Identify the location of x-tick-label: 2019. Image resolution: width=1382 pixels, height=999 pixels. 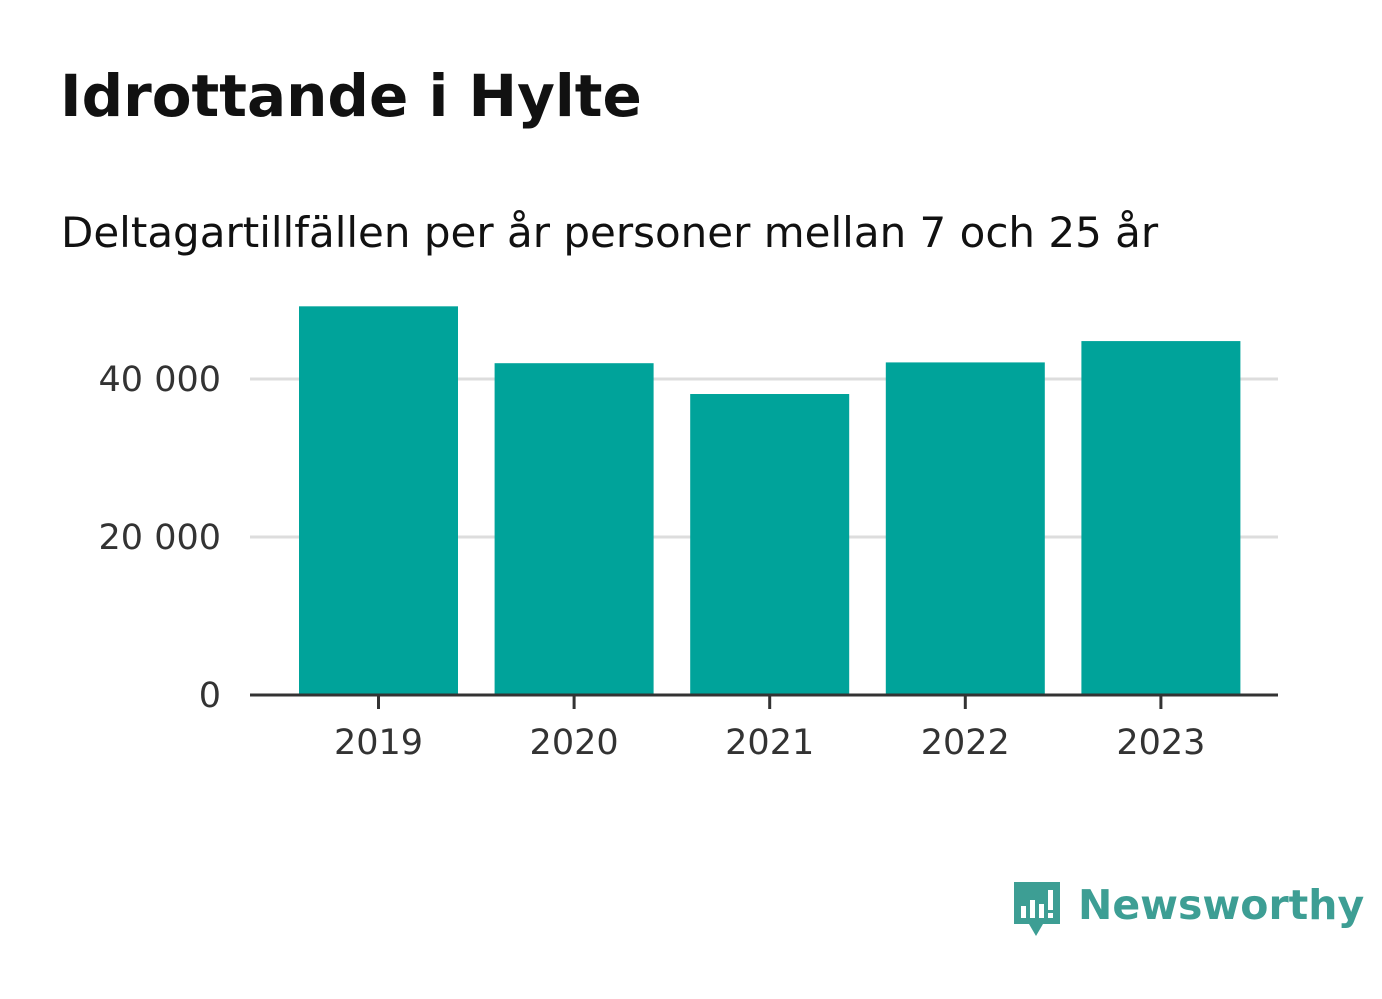
(378, 743).